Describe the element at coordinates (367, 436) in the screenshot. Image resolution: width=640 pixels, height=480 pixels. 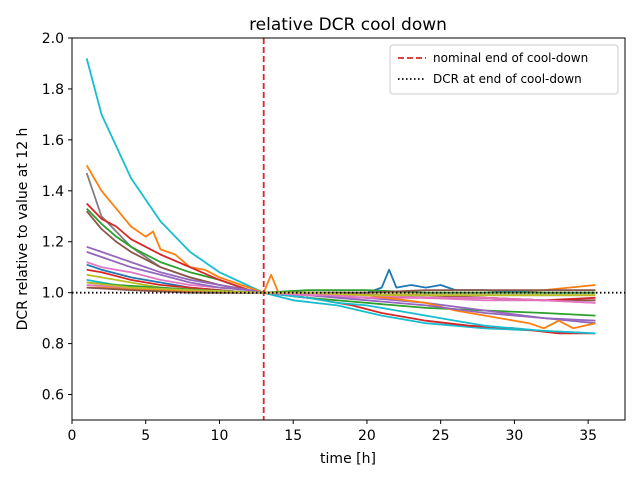
I see `x-tick-label: 20` at that location.